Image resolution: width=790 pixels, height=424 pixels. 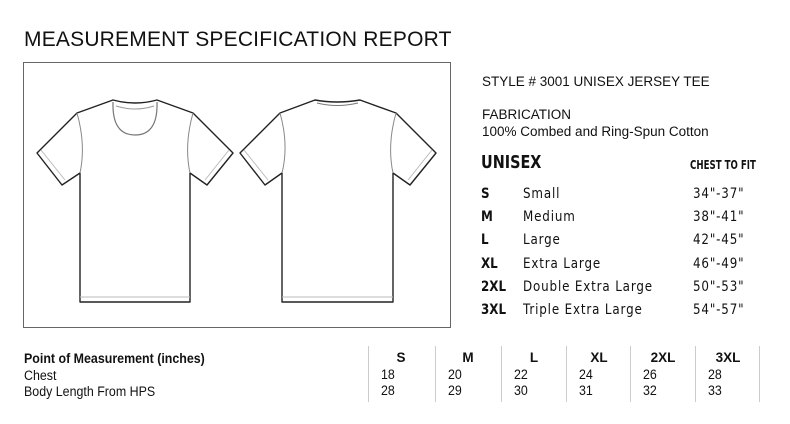 I want to click on size-code: XL, so click(x=489, y=264).